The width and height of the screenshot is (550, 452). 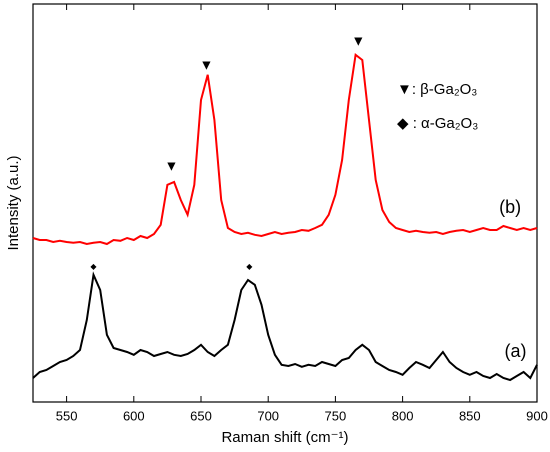 I want to click on x-tick-label: 750, so click(x=336, y=415).